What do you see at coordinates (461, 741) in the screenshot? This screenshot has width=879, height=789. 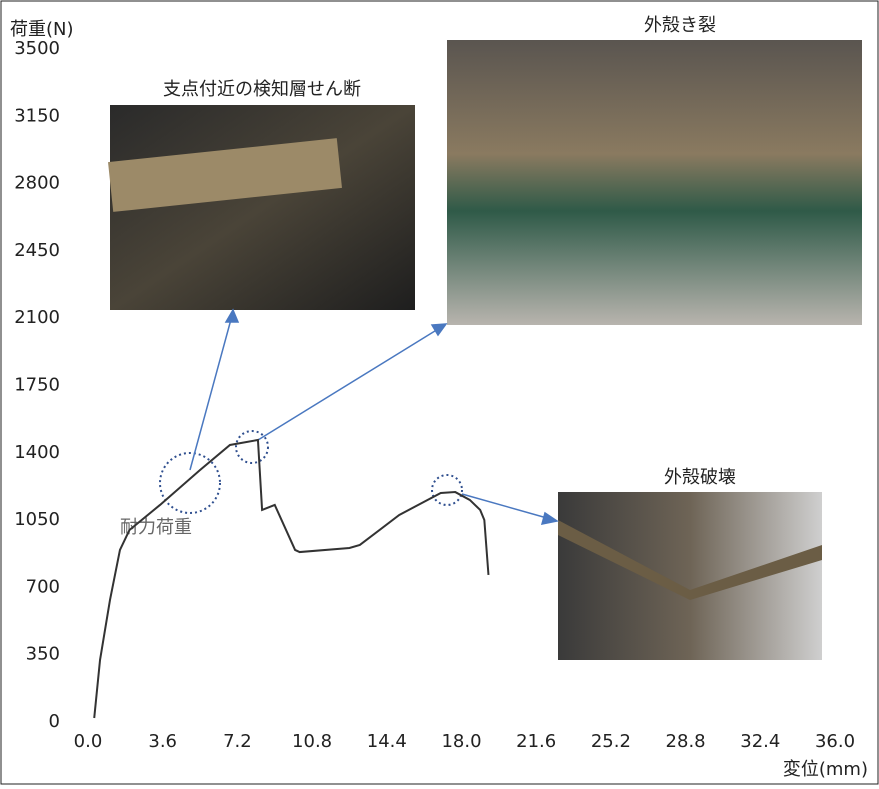 I see `x-tick-label: 18.0` at bounding box center [461, 741].